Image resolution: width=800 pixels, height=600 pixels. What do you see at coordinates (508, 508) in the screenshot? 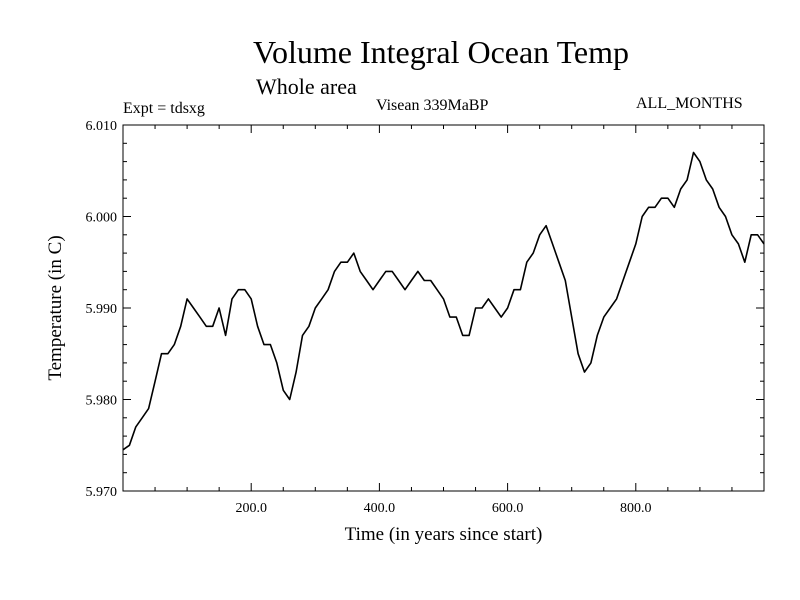
I see `x-tick-label: 600.0` at bounding box center [508, 508].